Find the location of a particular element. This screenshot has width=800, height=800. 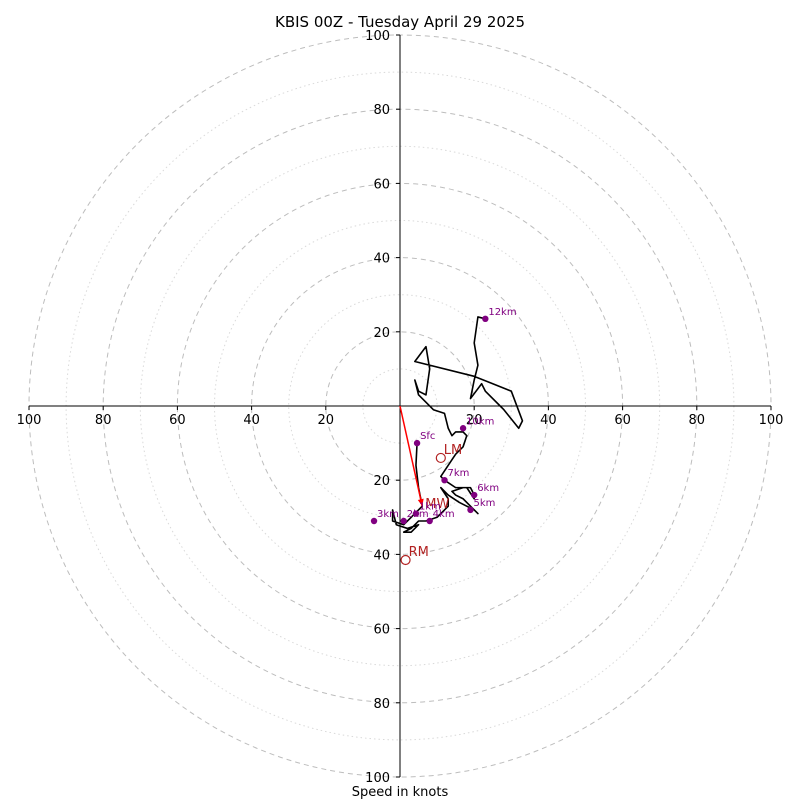

right-mover-label: RM is located at coordinates (419, 552).